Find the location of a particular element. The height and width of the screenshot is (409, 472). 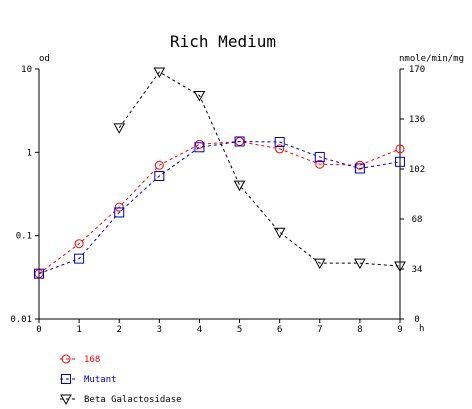

y-left-axis-label: od is located at coordinates (44, 59).